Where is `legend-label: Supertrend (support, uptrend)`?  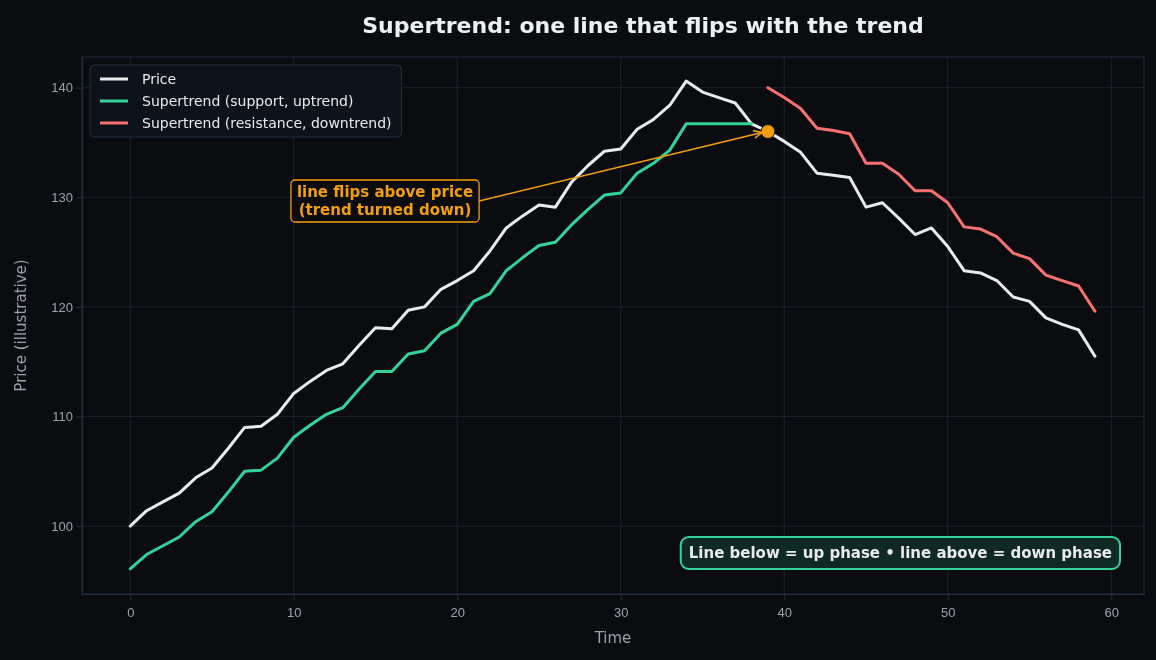
legend-label: Supertrend (support, uptrend) is located at coordinates (248, 101).